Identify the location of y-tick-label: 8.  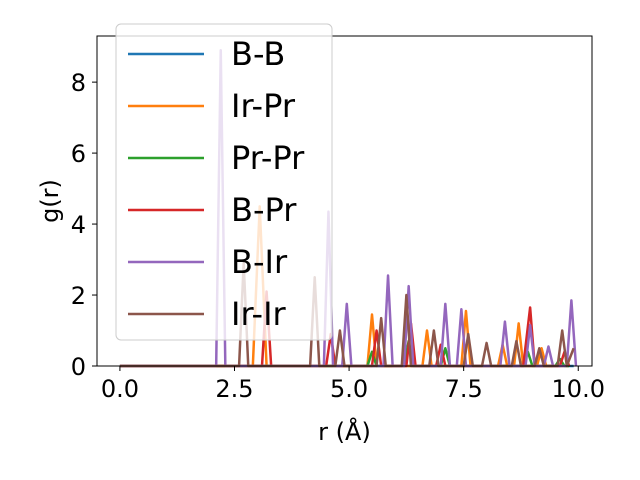
(78, 83).